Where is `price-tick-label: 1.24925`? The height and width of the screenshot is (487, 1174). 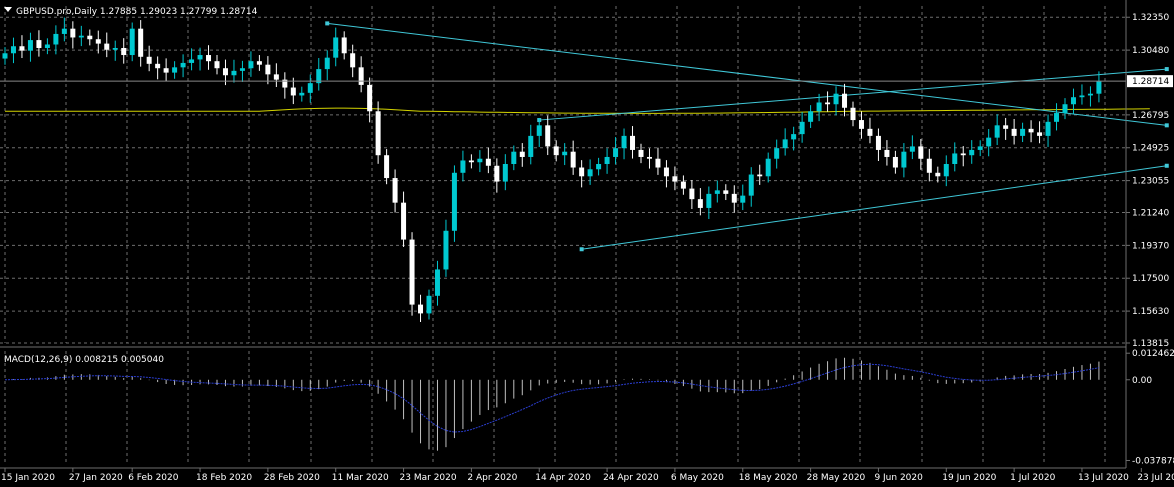
price-tick-label: 1.24925 is located at coordinates (1150, 149).